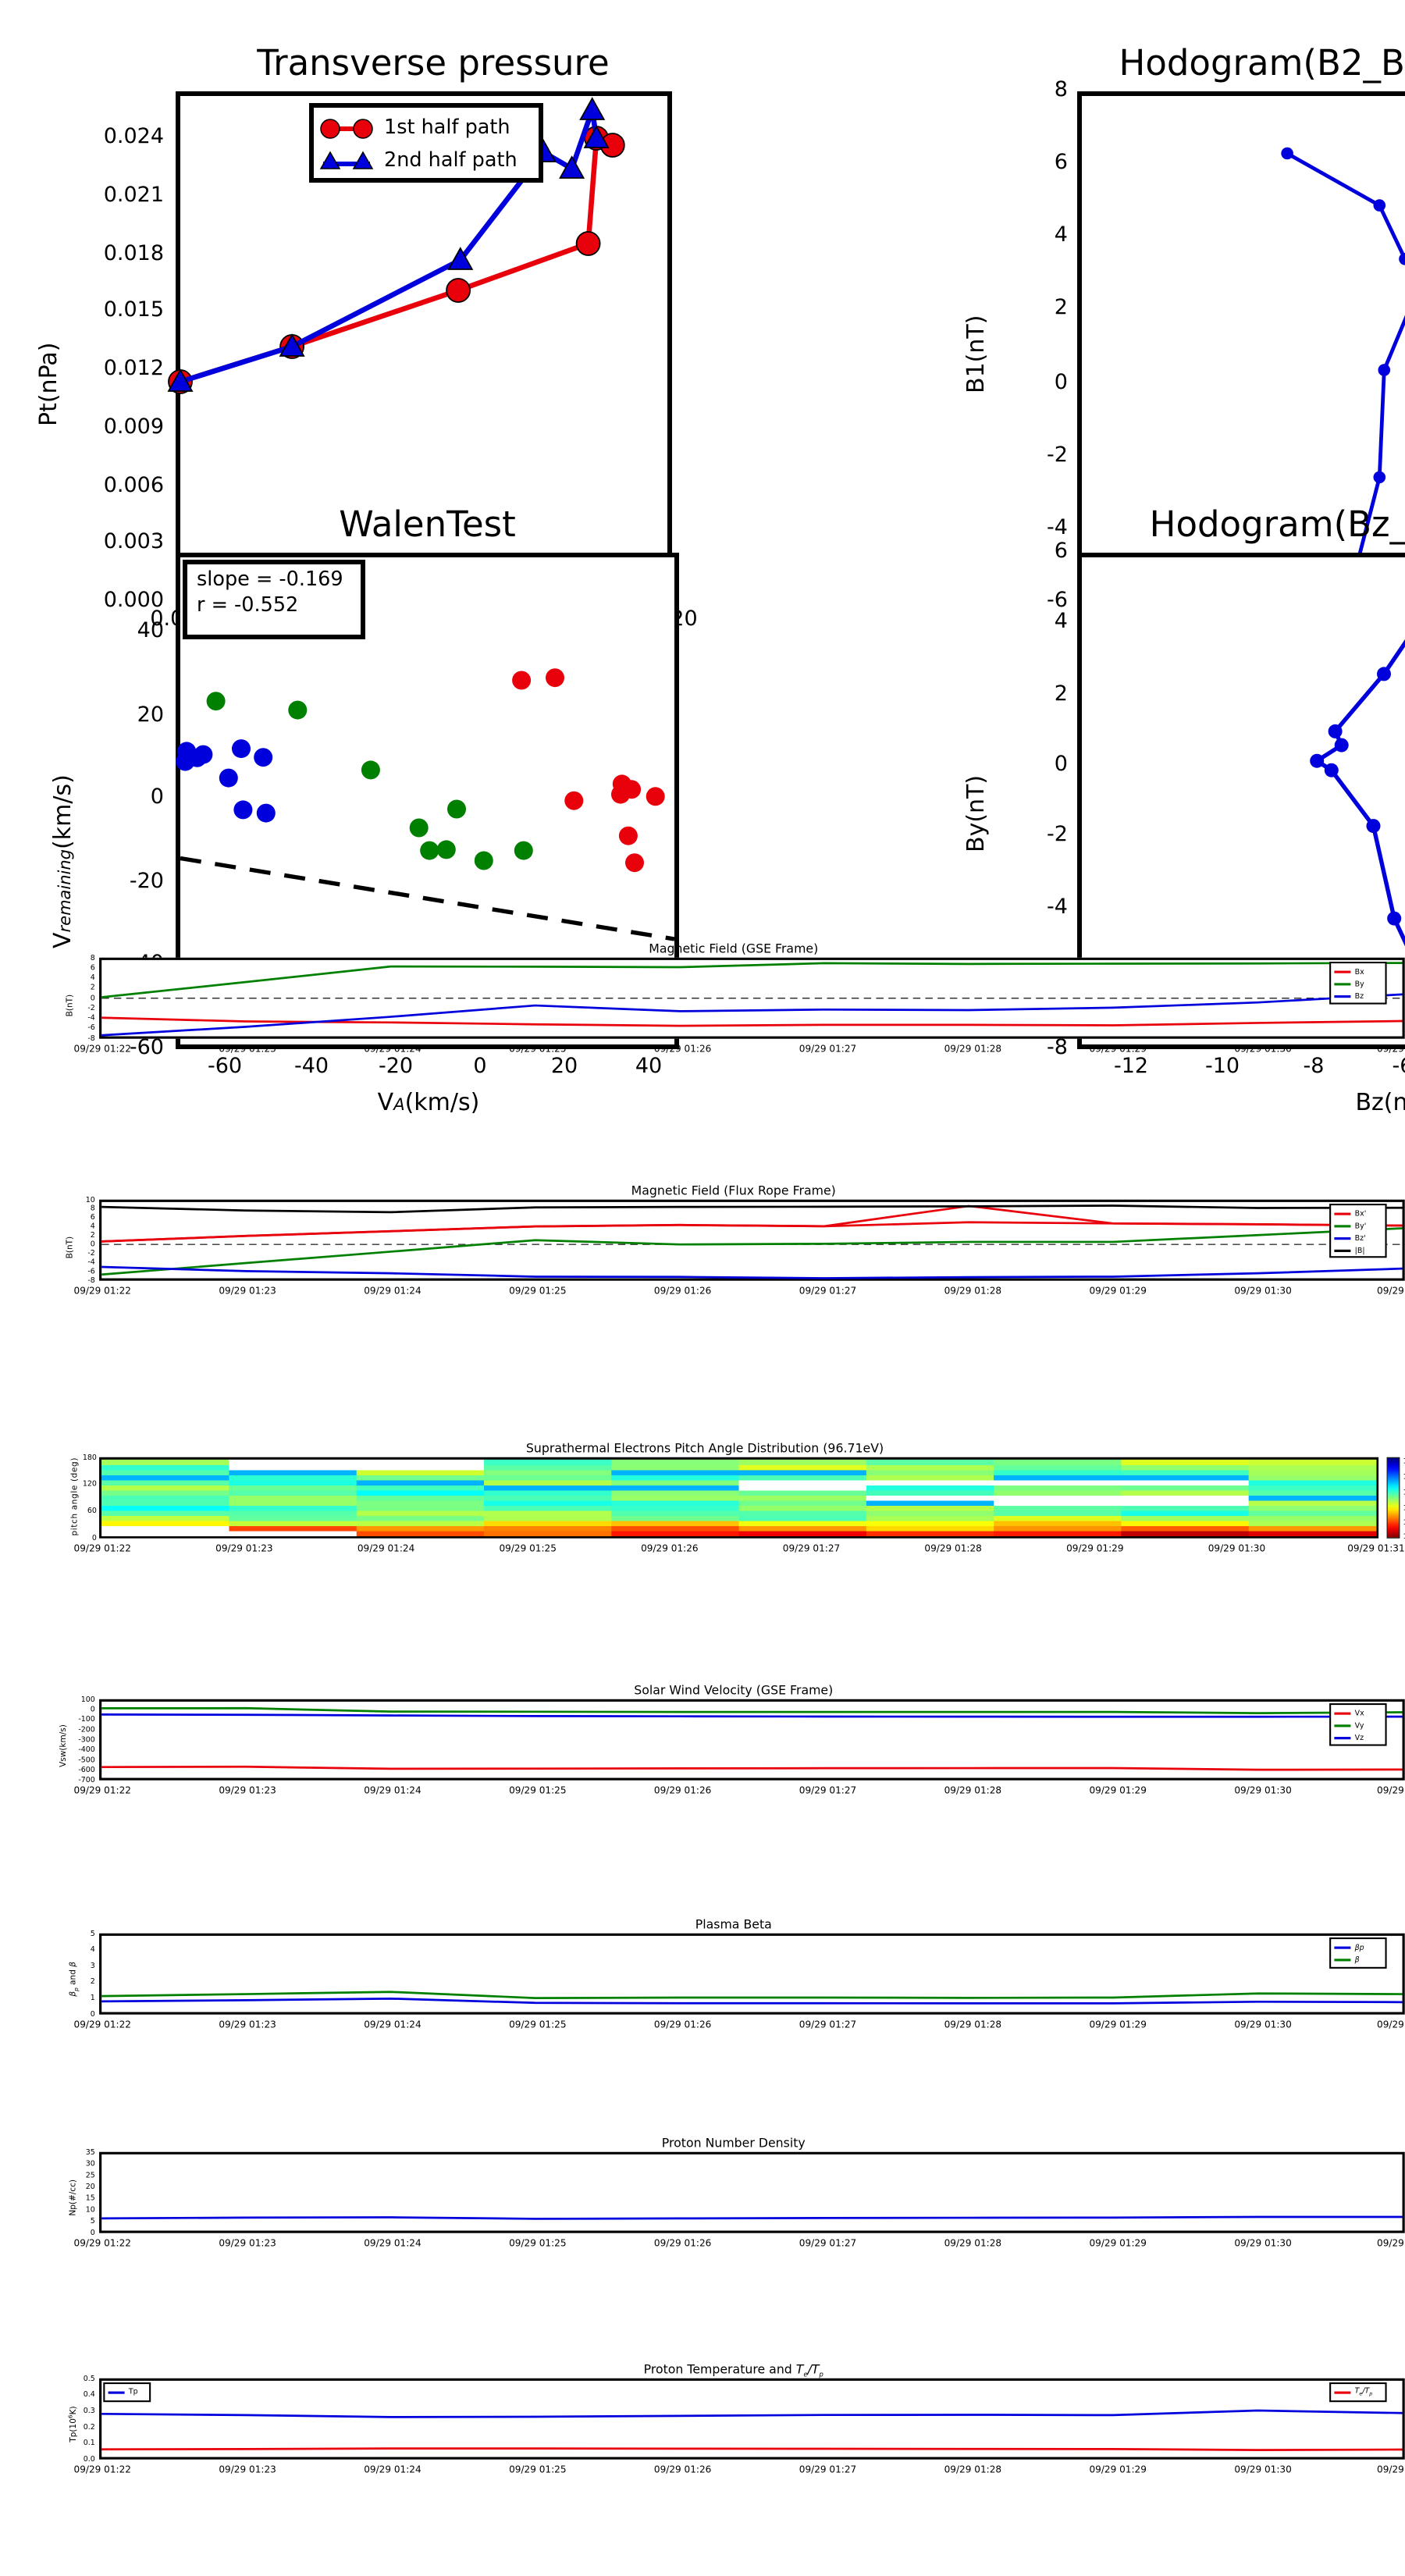 The image size is (1405, 2576). Describe the element at coordinates (1343, 1250) in the screenshot. I see `legend-swatch-bmag` at that location.